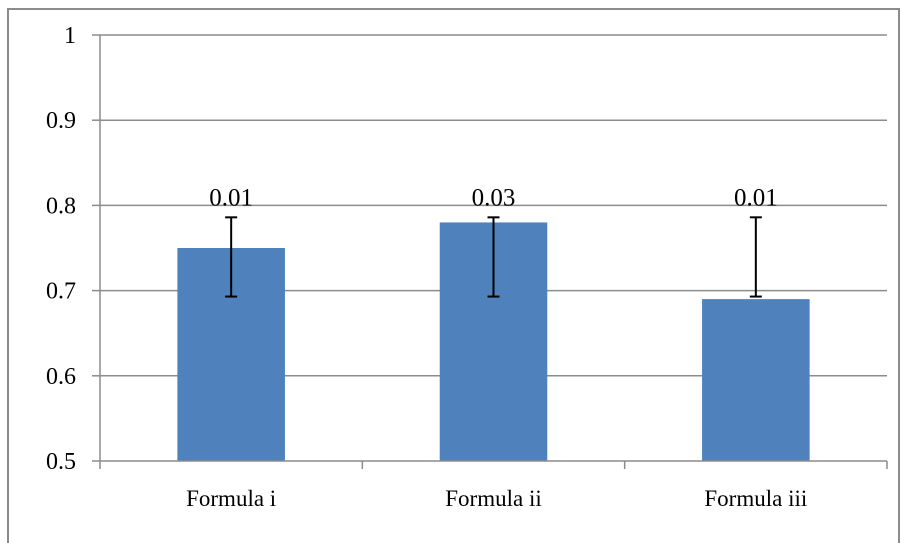 The image size is (902, 543). Describe the element at coordinates (61, 206) in the screenshot. I see `y-tick-label: 0.8` at that location.